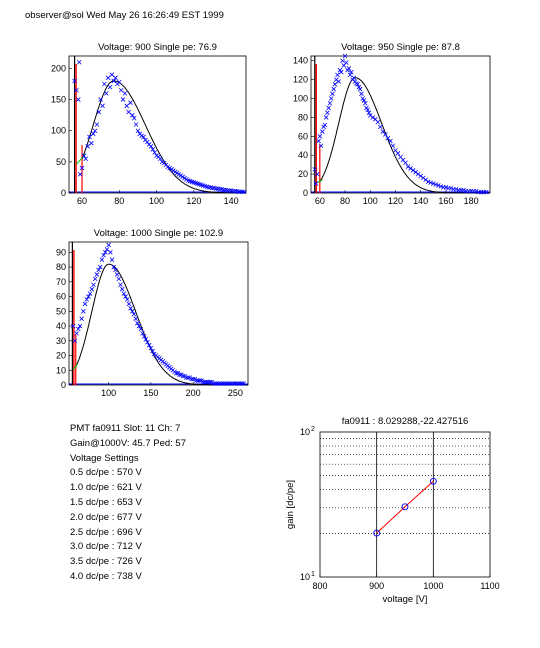 This screenshot has width=540, height=648. Describe the element at coordinates (106, 473) in the screenshot. I see `voltage-setting: 0.5 dc/pe : 570 V` at that location.